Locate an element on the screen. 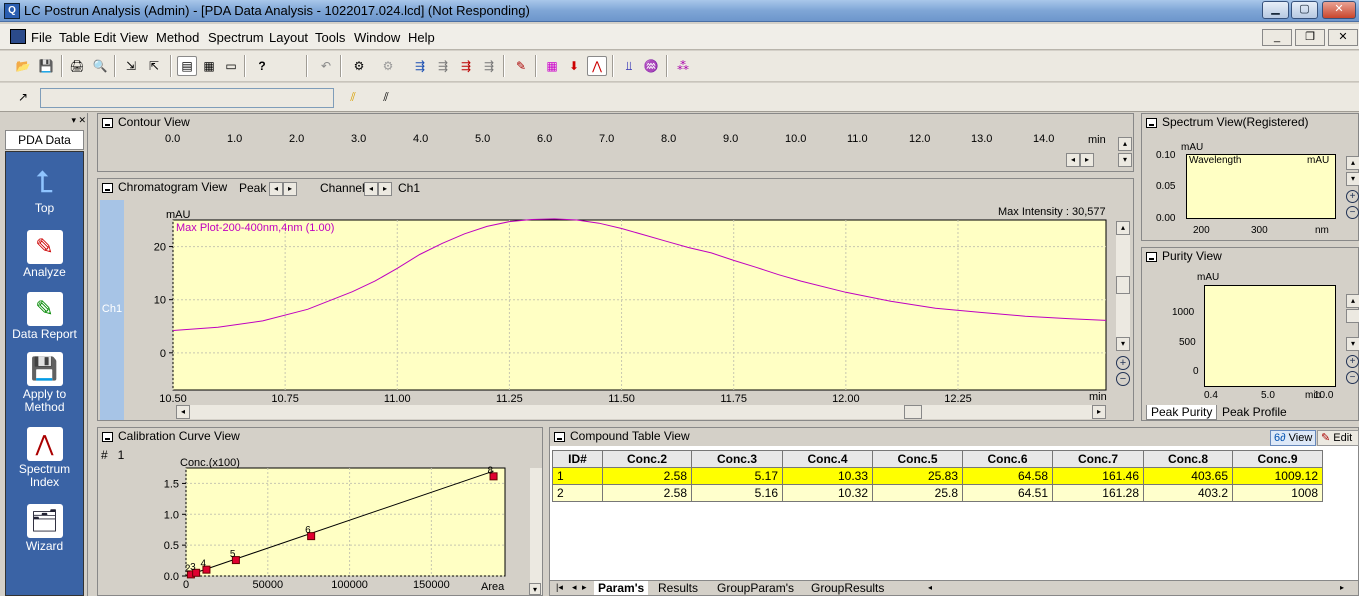 This screenshot has height=596, width=1359. col-header-conc5: Conc.5 is located at coordinates (917, 459).